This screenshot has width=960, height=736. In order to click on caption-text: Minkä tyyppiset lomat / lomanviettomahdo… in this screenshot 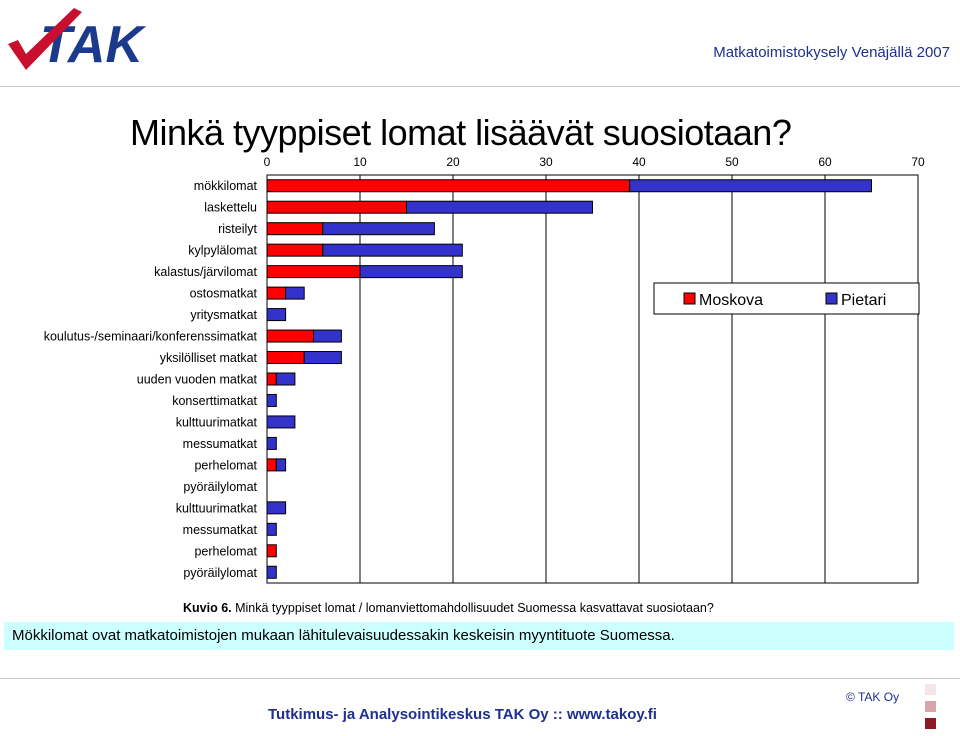, I will do `click(474, 608)`.